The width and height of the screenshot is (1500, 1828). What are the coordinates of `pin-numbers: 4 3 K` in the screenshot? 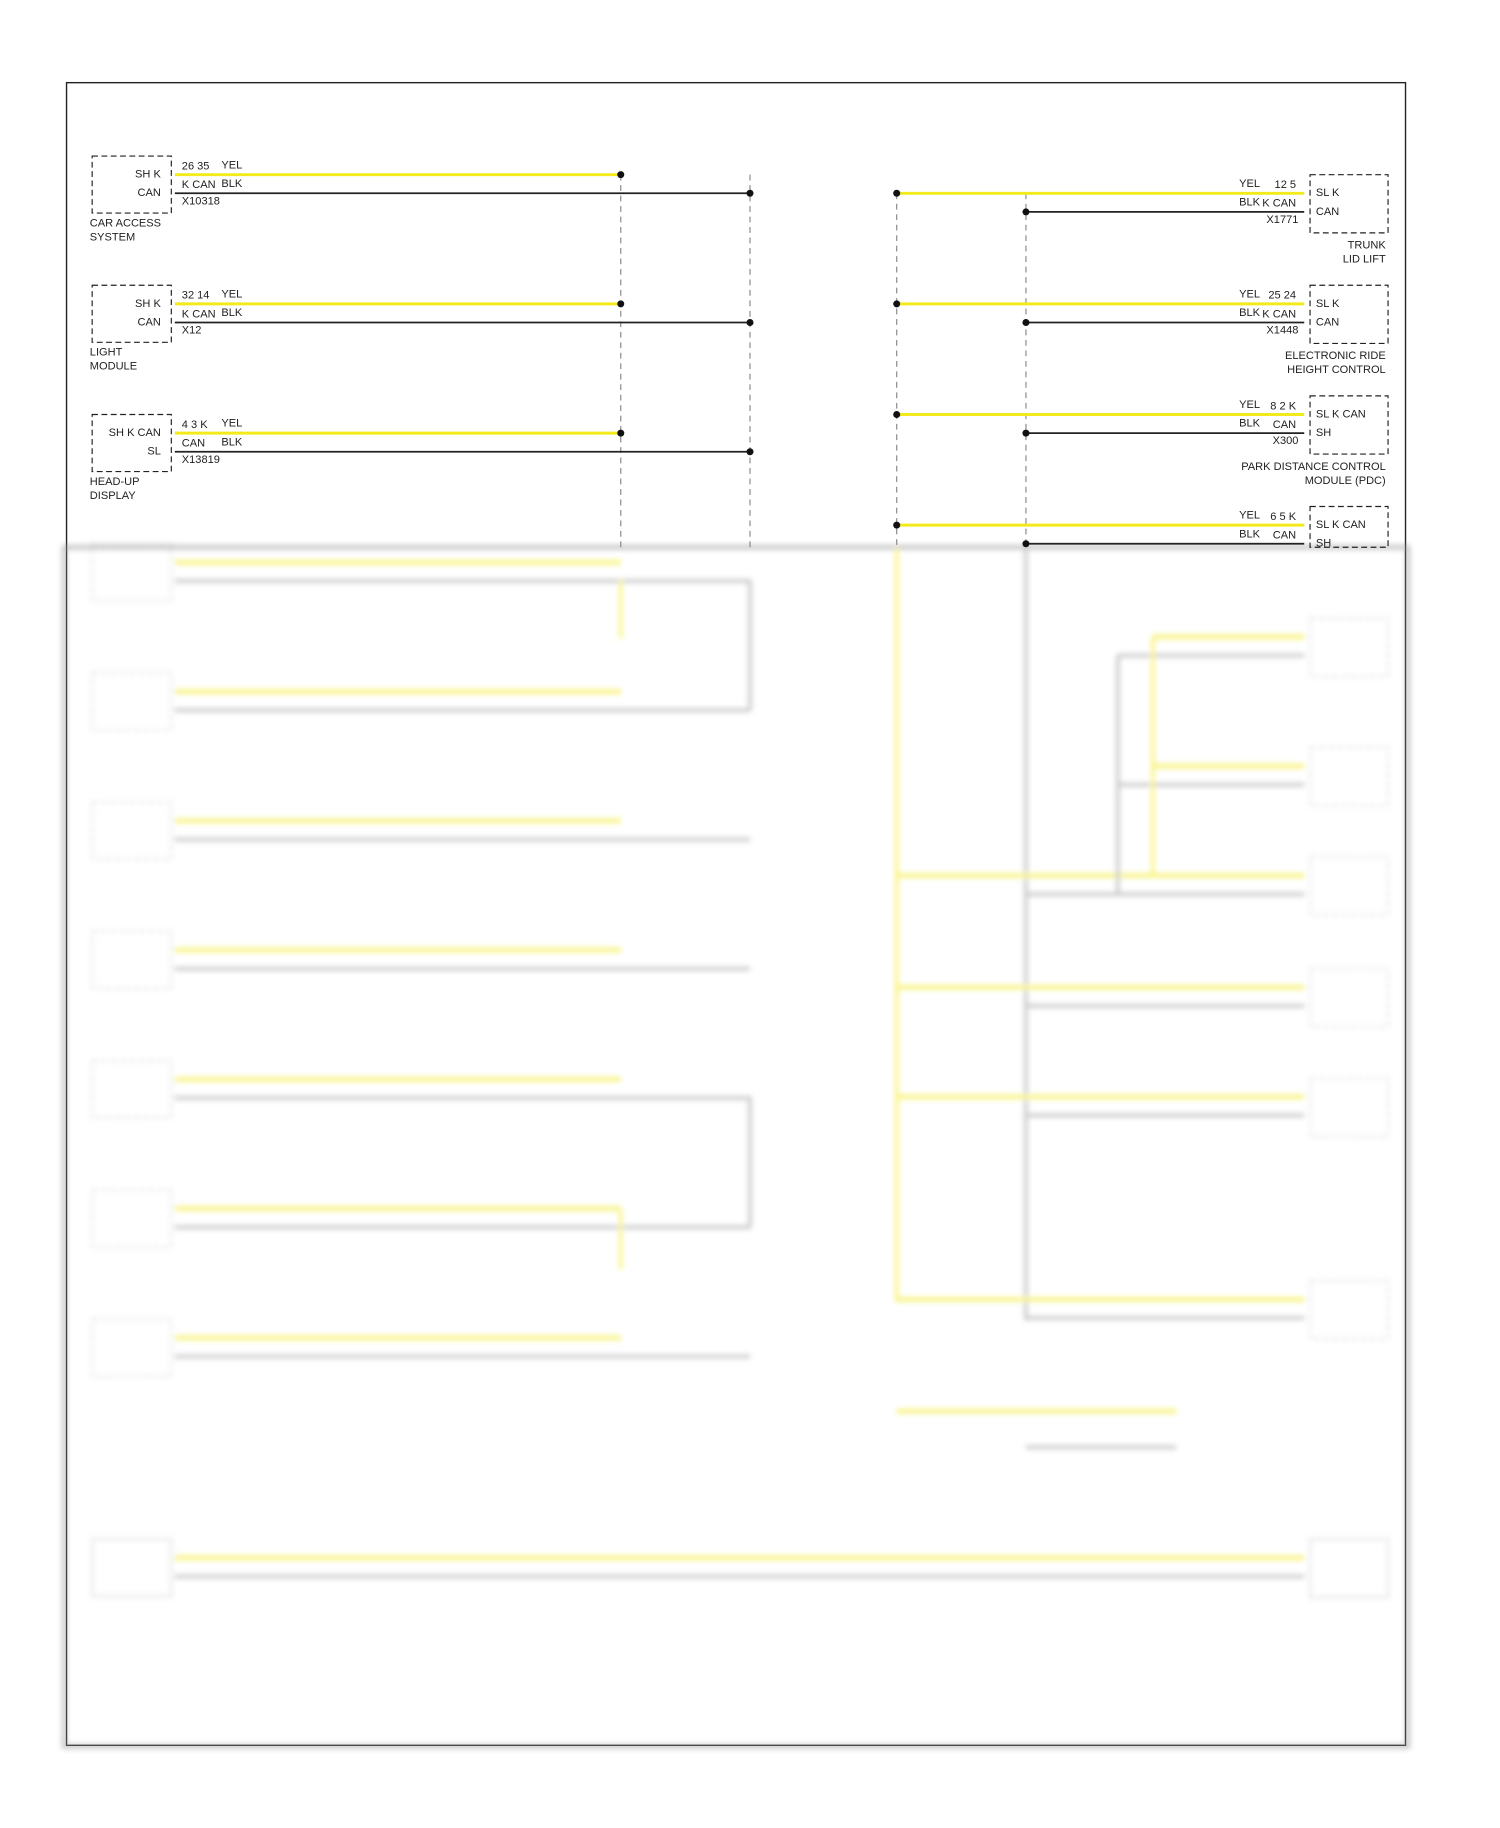 It's located at (195, 425).